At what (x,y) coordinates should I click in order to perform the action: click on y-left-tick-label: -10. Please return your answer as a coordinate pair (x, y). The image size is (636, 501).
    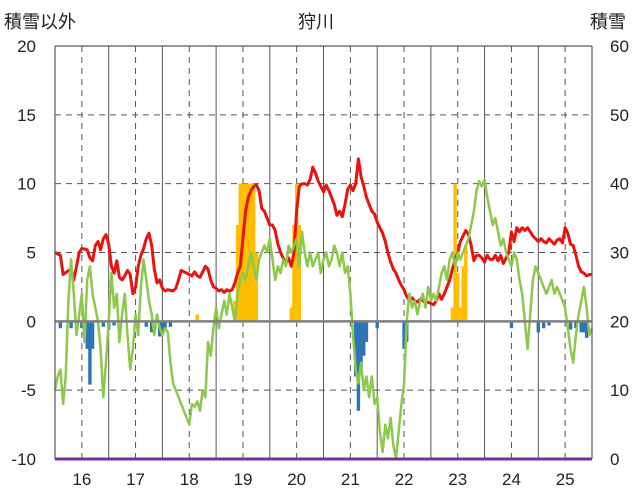
    Looking at the image, I should click on (23, 459).